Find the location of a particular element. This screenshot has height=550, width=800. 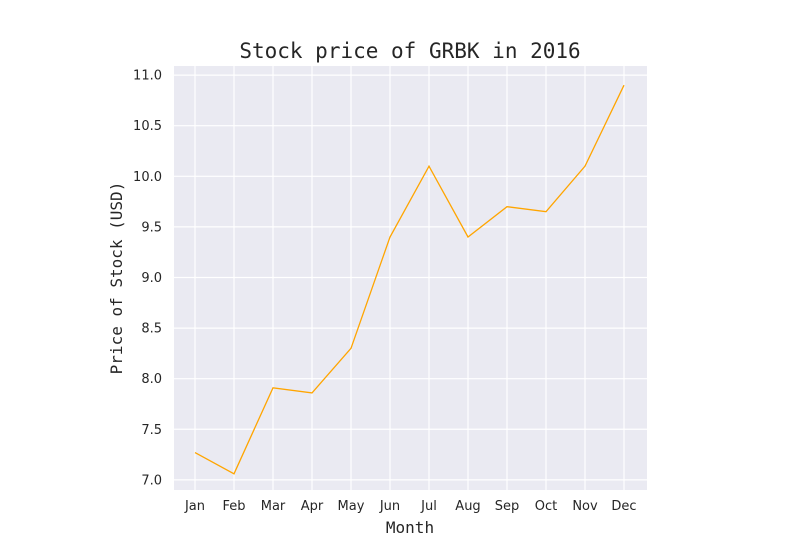

x-tick-label: Jul is located at coordinates (428, 506).